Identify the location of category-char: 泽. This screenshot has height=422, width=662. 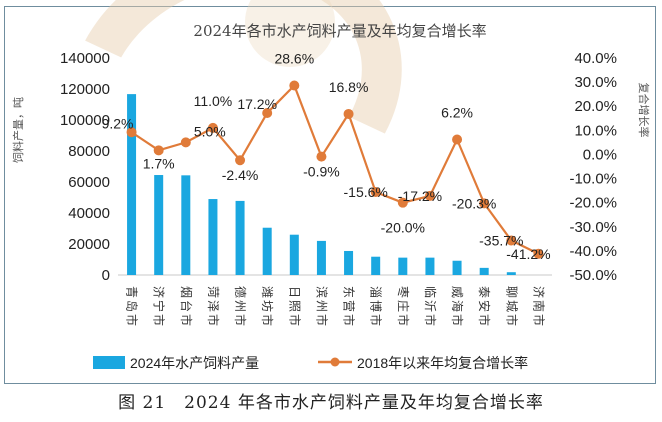
(213, 306).